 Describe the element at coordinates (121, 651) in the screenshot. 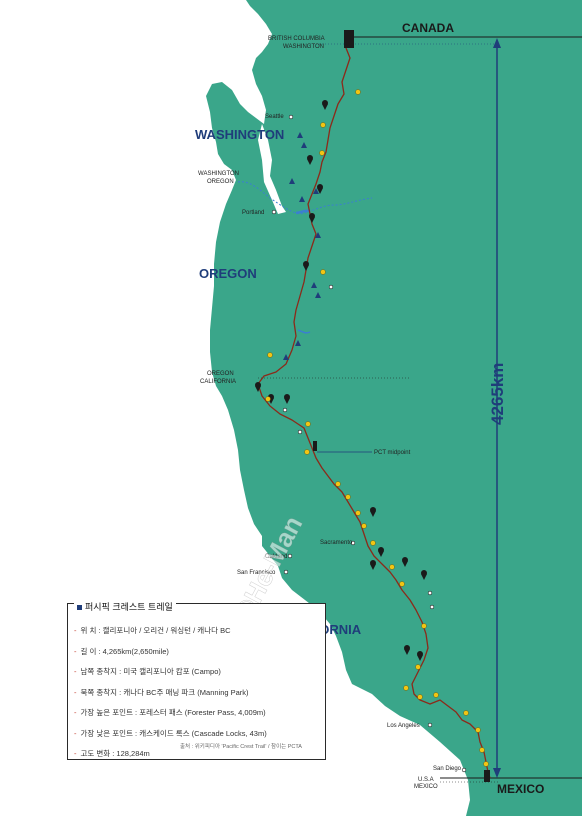

I see `info-item-length: -길 이 : 4,265km(2,650mile)` at that location.